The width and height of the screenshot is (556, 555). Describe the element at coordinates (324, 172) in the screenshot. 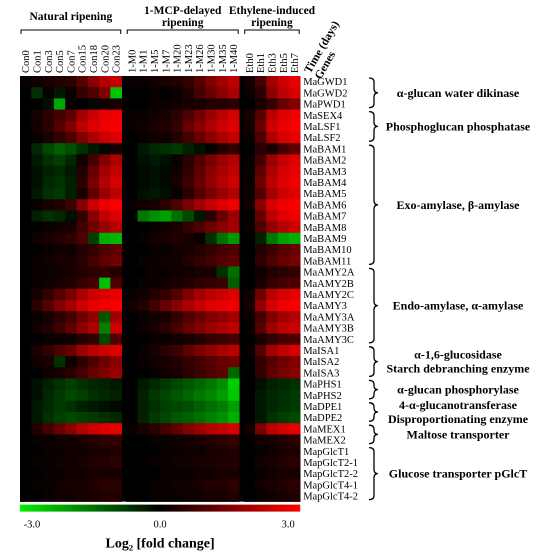

I see `gene-label: MaBAM3` at that location.